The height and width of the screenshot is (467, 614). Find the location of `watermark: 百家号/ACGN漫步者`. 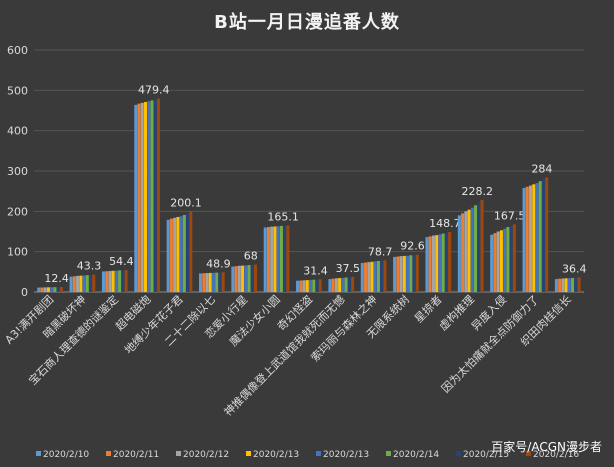

watermark: 百家号/ACGN漫步者 is located at coordinates (546, 447).